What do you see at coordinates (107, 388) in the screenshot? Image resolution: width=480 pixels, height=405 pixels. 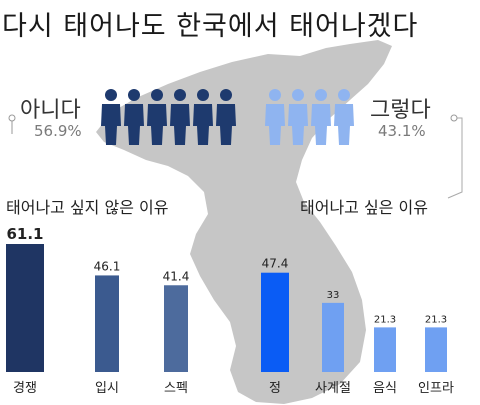 I see `category-label: 입시` at bounding box center [107, 388].